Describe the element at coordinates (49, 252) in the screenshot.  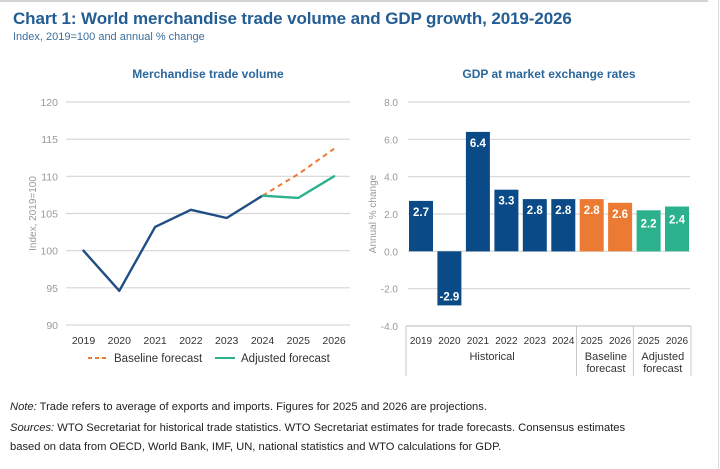
I see `left-y-tick-label: 100` at that location.